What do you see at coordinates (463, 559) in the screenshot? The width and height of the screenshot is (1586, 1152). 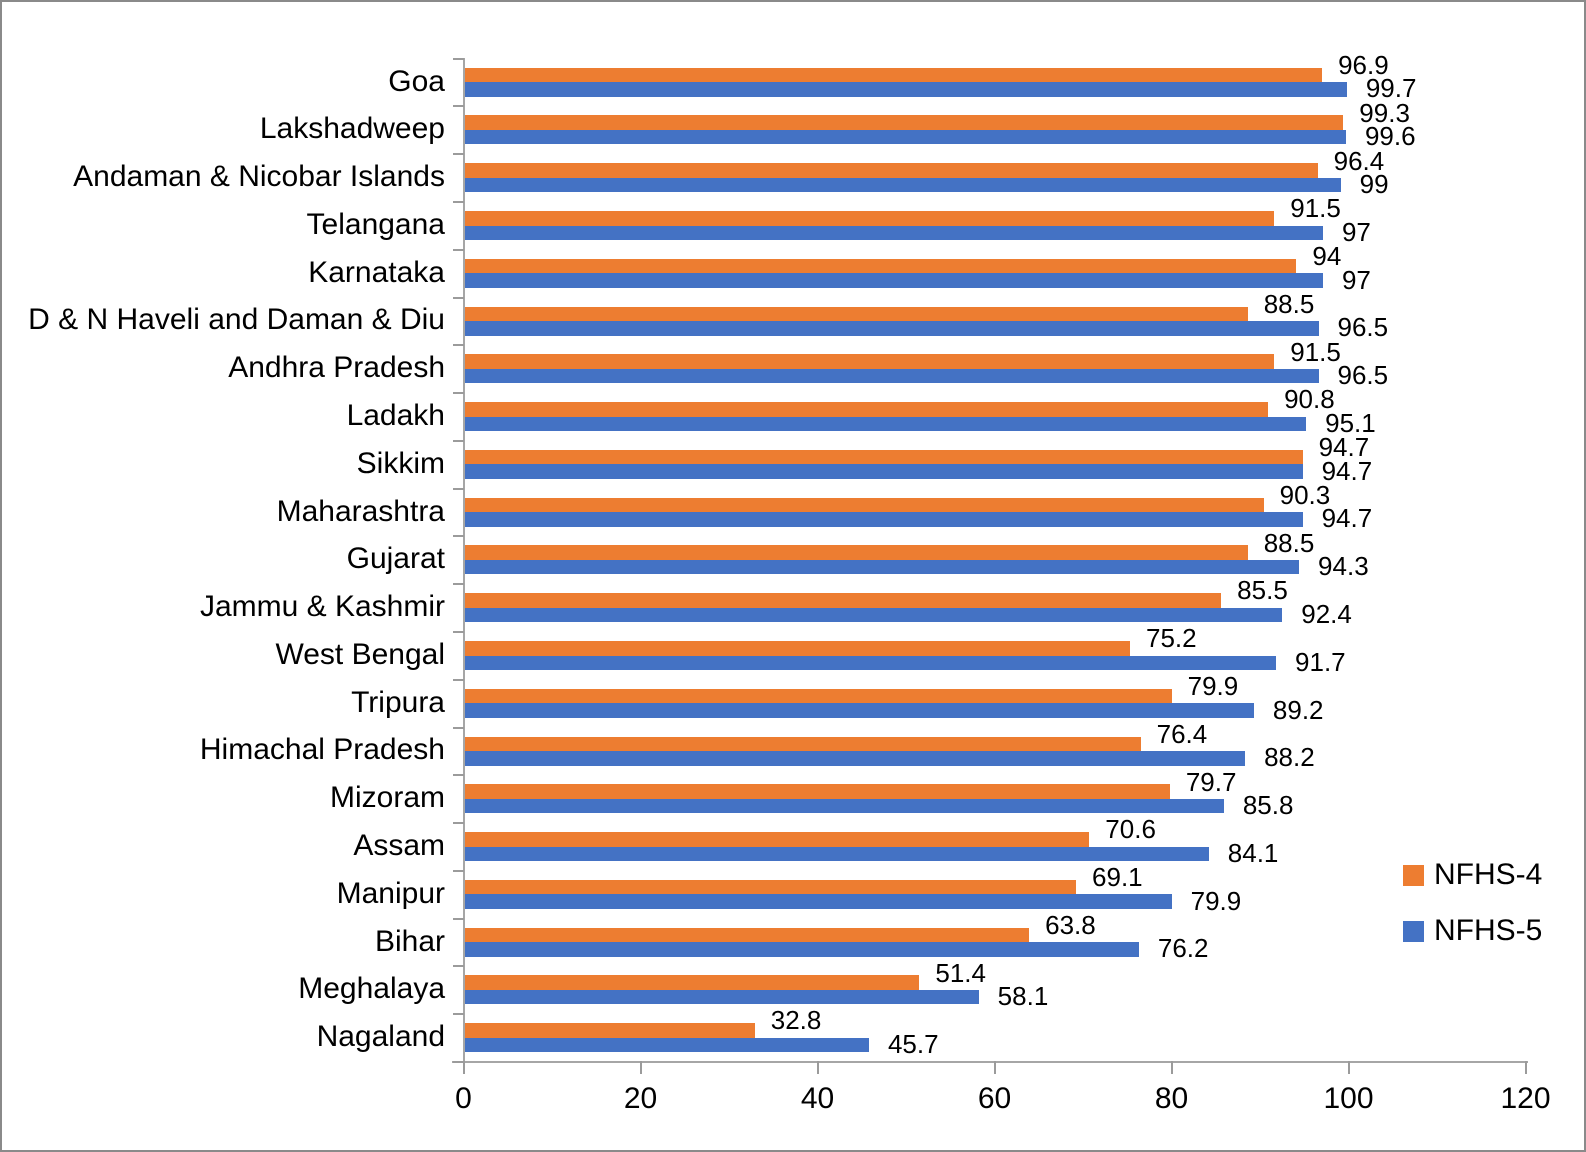 I see `y-axis-line` at bounding box center [463, 559].